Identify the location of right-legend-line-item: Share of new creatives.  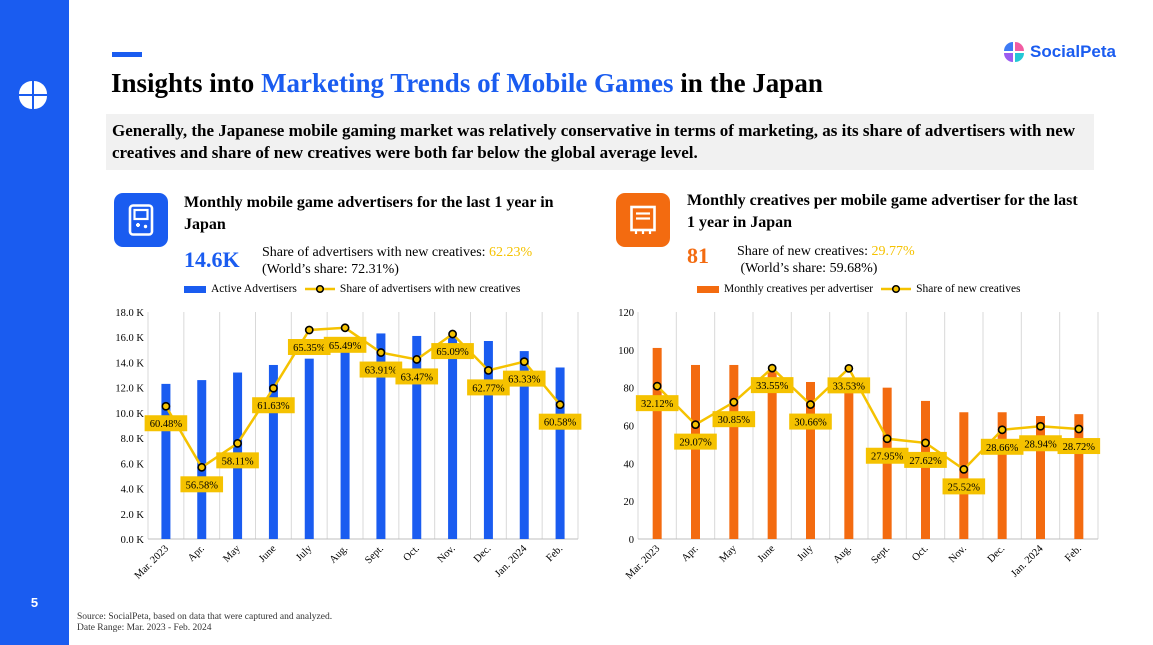
(951, 289).